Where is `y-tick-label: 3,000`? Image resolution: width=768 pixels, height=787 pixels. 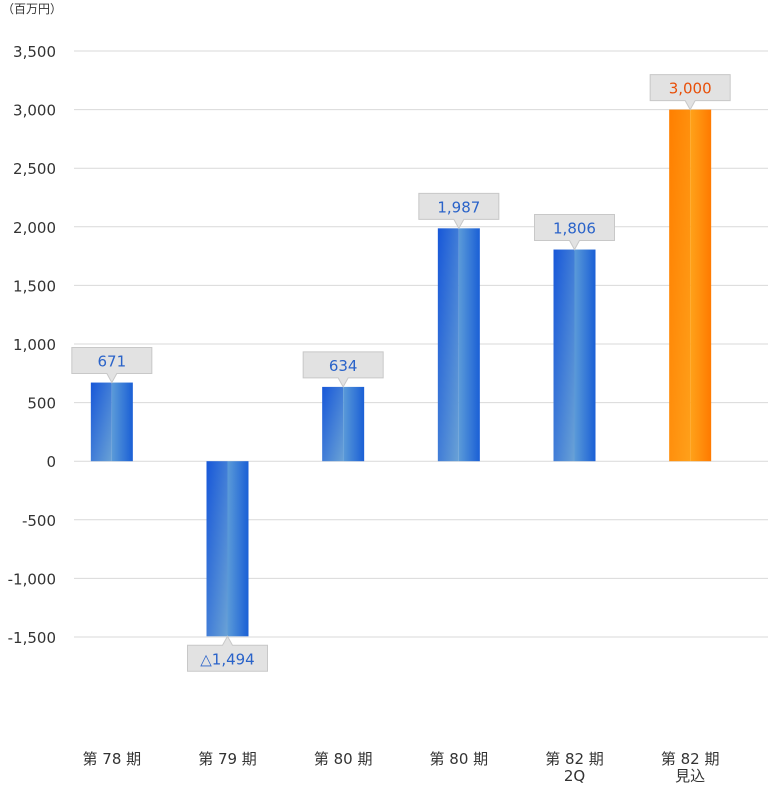
y-tick-label: 3,000 is located at coordinates (34, 111).